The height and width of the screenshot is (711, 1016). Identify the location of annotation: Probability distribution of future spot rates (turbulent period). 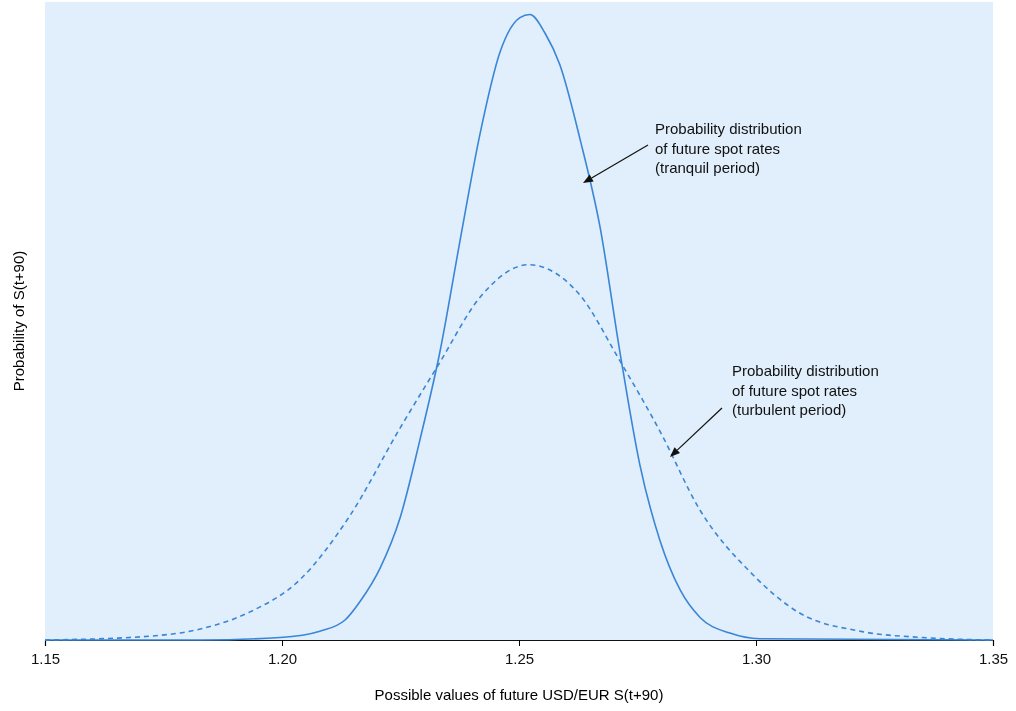
(805, 390).